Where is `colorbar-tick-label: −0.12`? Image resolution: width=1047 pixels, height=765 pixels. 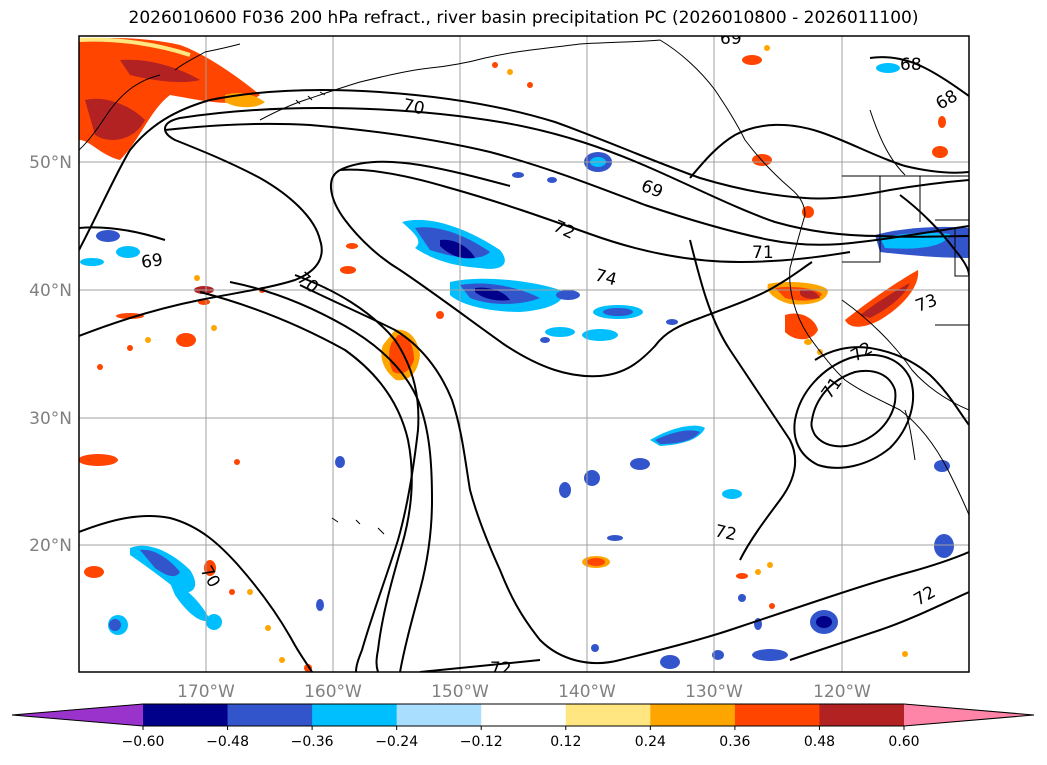 colorbar-tick-label: −0.12 is located at coordinates (481, 742).